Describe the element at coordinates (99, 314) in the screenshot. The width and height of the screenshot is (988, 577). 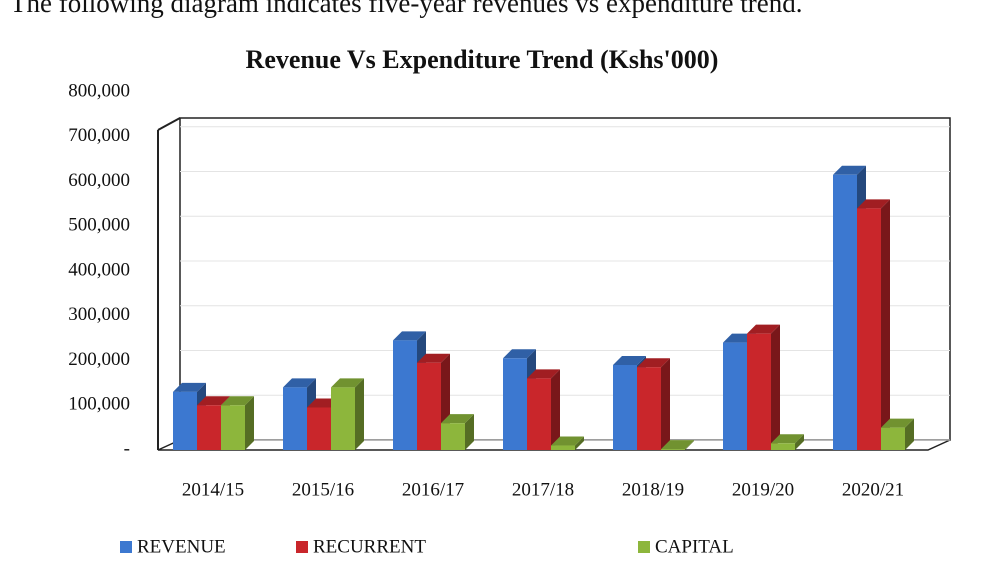
I see `y-tick-label: 300,000` at that location.